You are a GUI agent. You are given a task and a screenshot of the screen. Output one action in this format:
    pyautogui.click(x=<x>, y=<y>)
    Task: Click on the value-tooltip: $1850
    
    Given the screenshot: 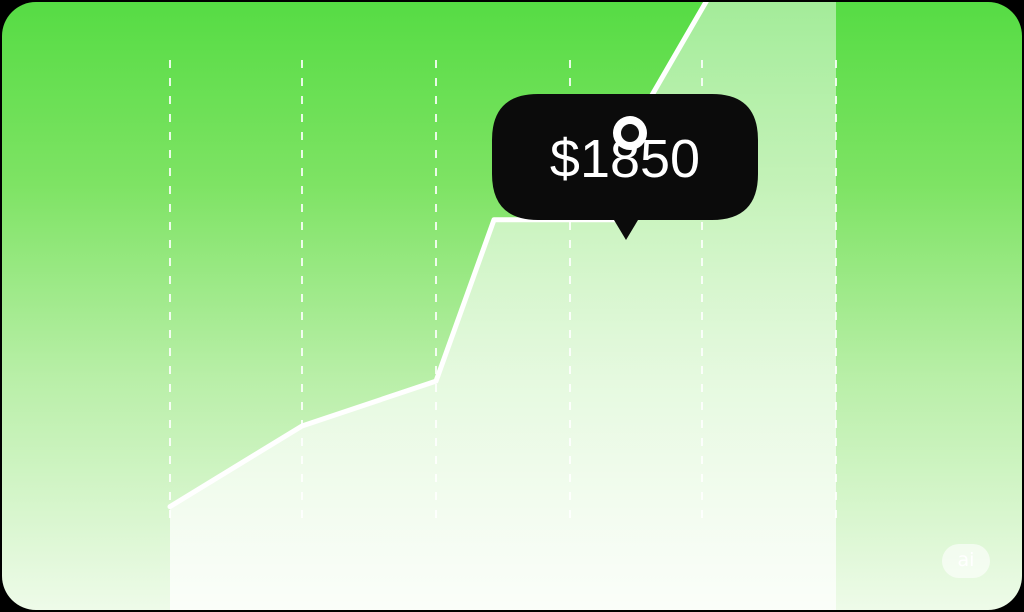 What is the action you would take?
    pyautogui.click(x=625, y=167)
    